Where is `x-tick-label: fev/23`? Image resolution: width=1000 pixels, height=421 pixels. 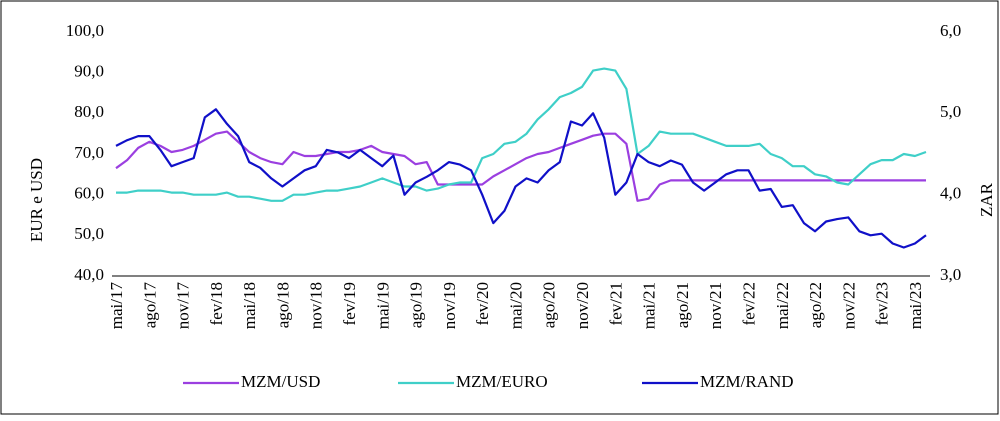
x-tick-label: fev/23 is located at coordinates (882, 303).